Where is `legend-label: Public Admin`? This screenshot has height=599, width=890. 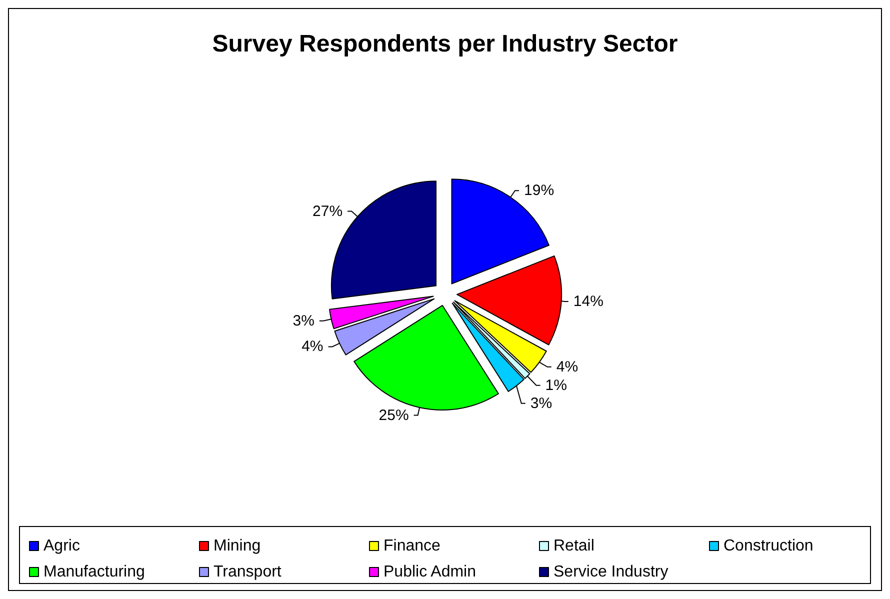
legend-label: Public Admin is located at coordinates (430, 572).